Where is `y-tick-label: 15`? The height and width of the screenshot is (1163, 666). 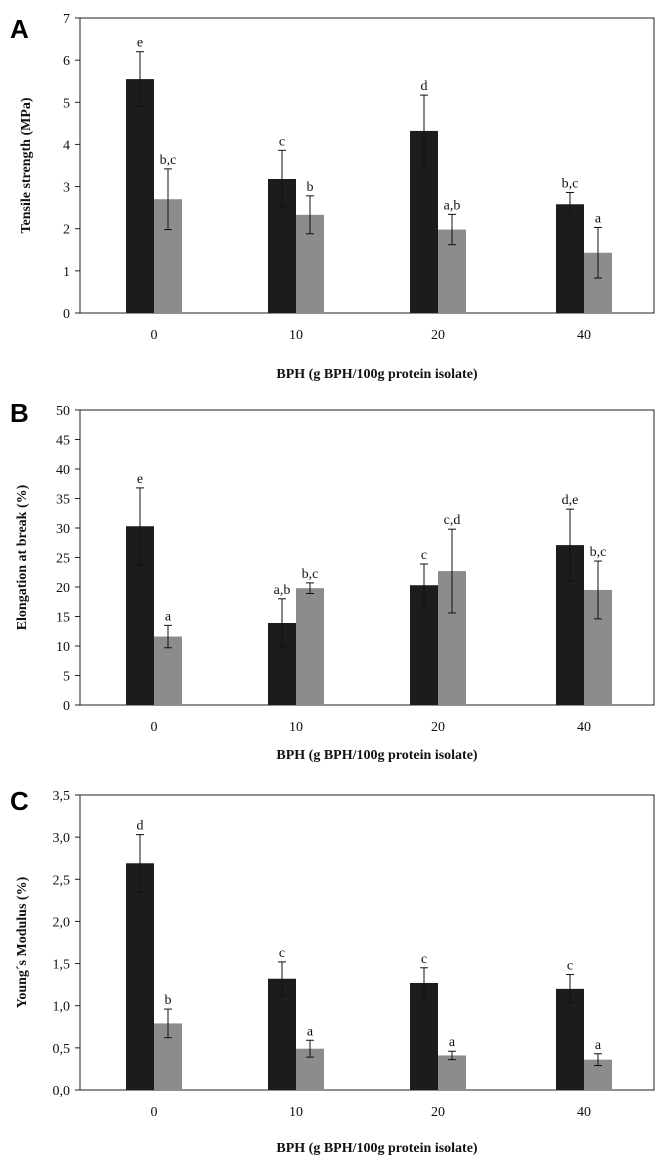
y-tick-label: 15 is located at coordinates (63, 618).